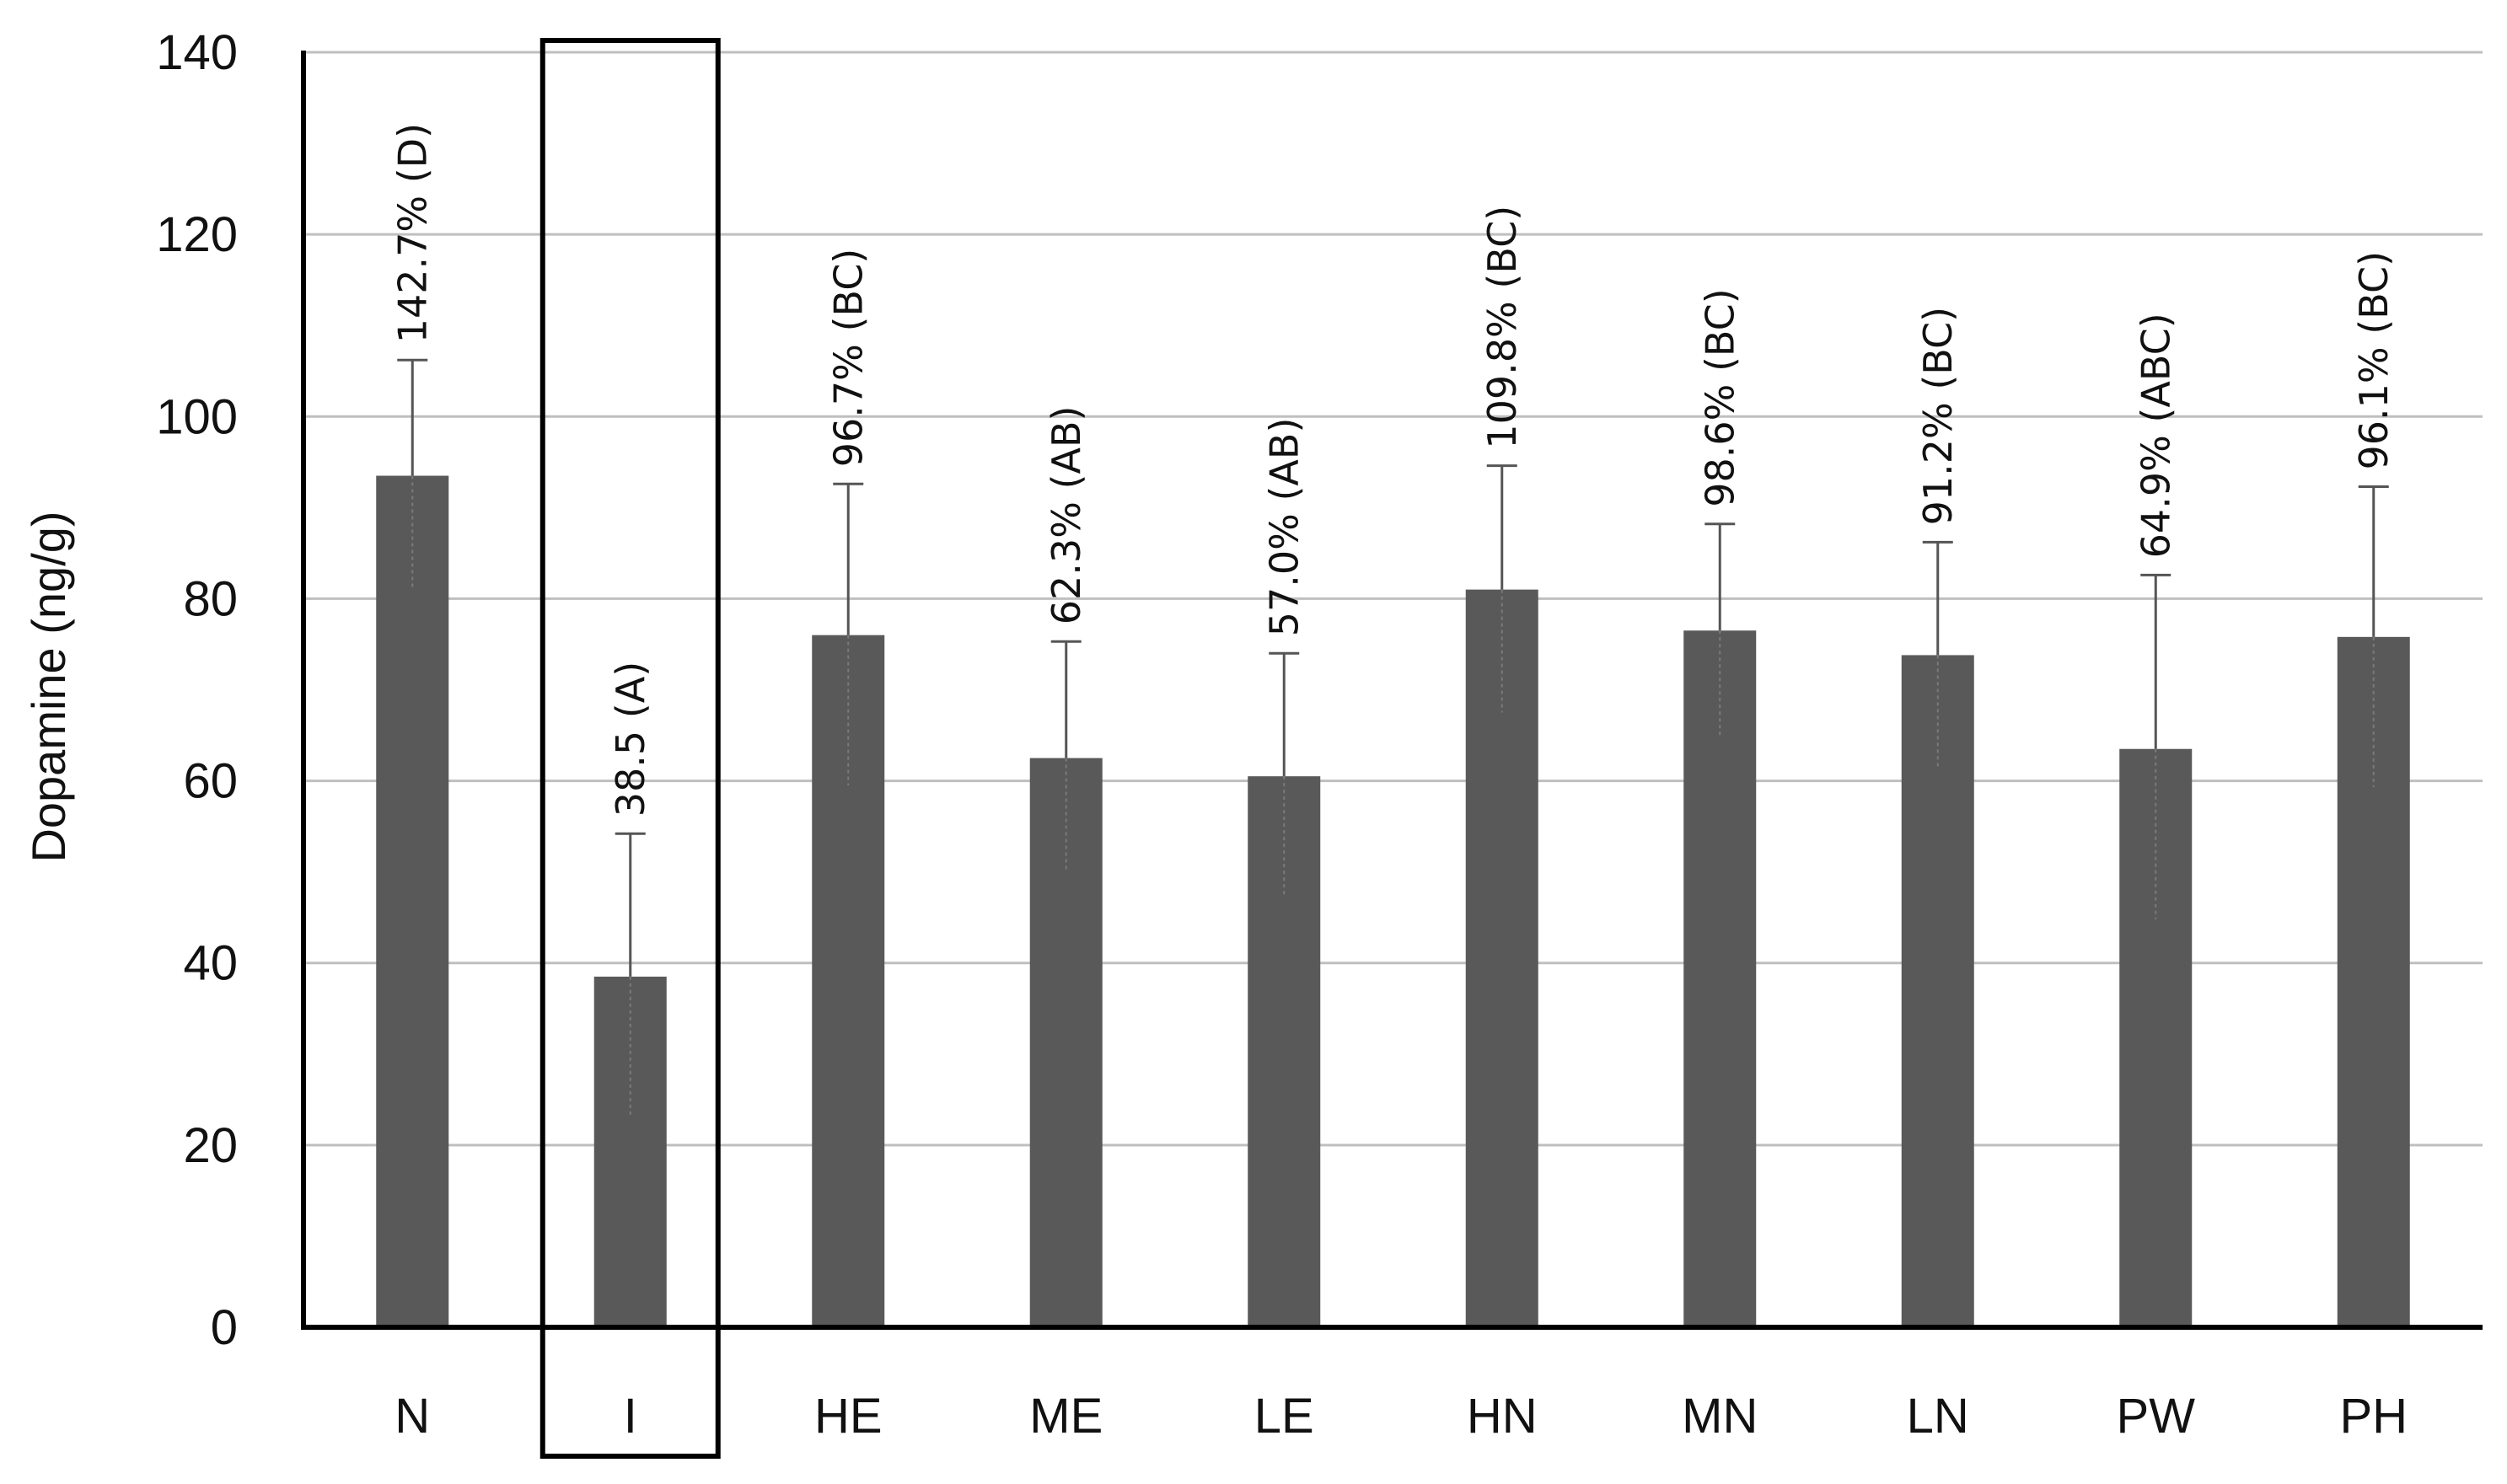 The height and width of the screenshot is (1484, 2507). Describe the element at coordinates (210, 598) in the screenshot. I see `y-tick-label: 80` at that location.